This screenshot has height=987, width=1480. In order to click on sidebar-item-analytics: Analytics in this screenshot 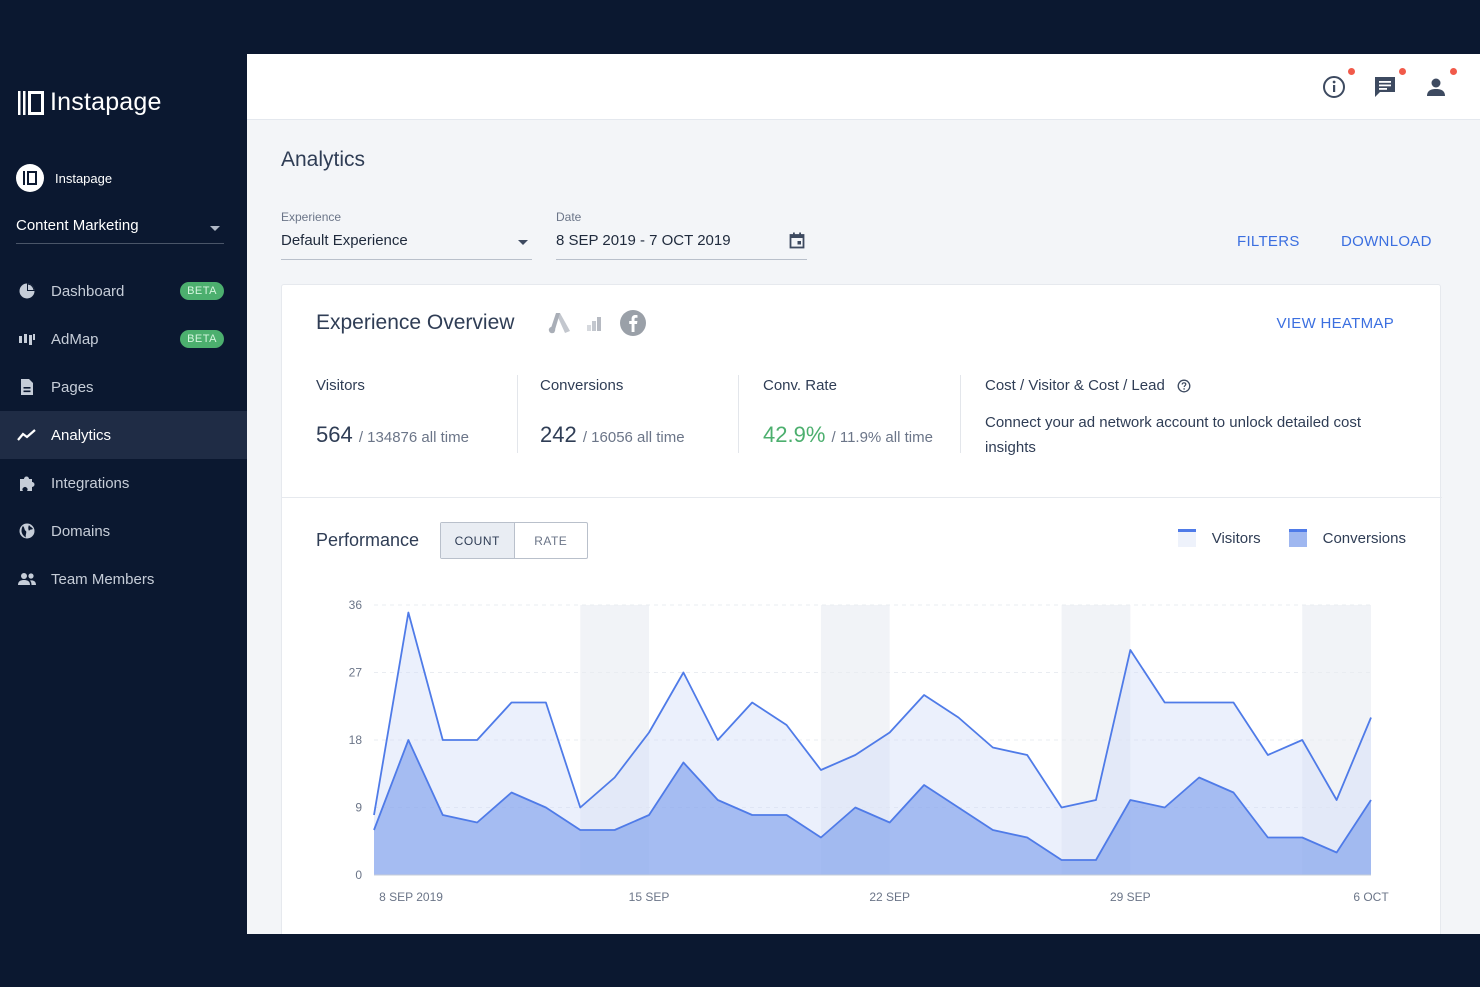, I will do `click(123, 435)`.